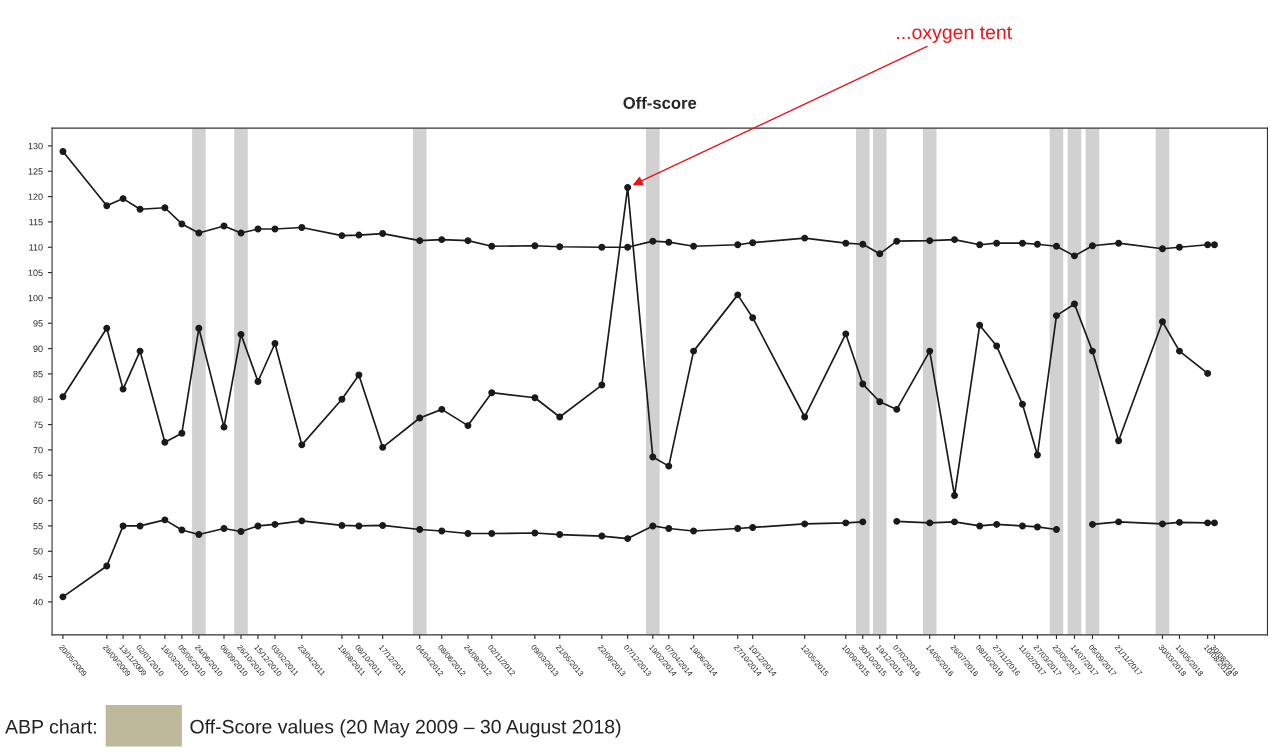 The image size is (1270, 754). I want to click on y-tick-label: 45, so click(38, 576).